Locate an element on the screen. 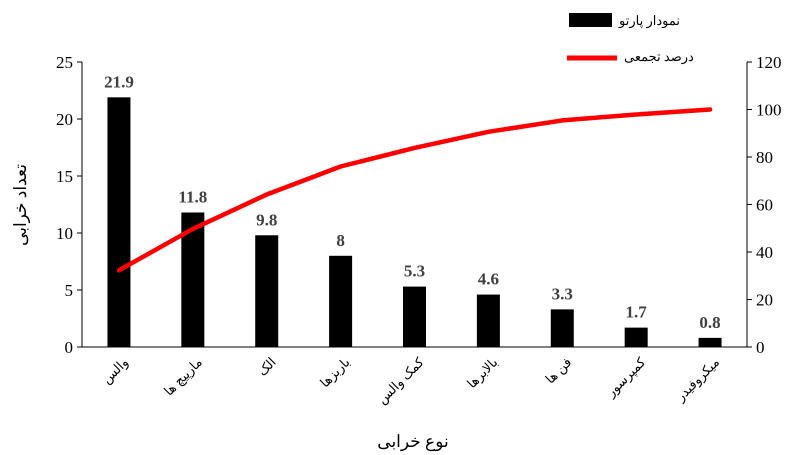 The height and width of the screenshot is (455, 793). left-tick-label: 25 is located at coordinates (64, 62).